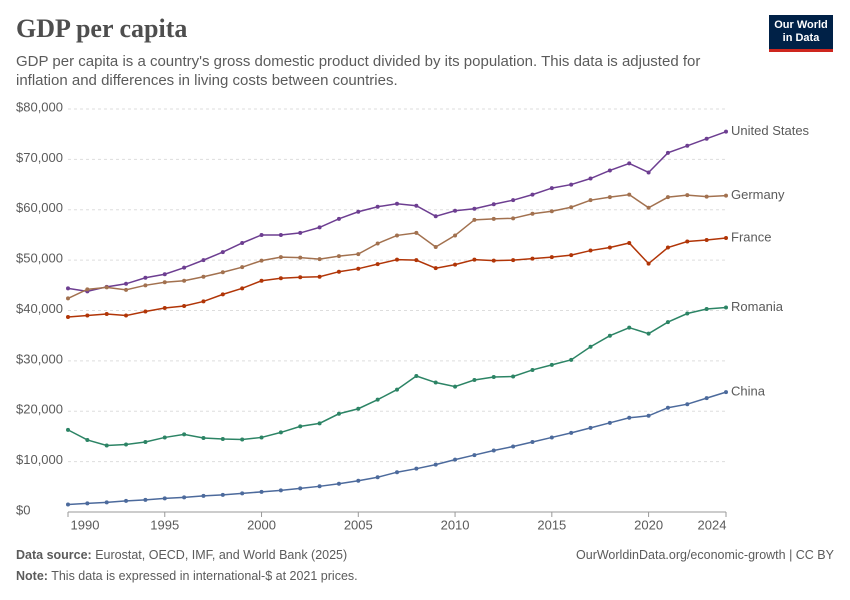  I want to click on note-label: Note:, so click(32, 576).